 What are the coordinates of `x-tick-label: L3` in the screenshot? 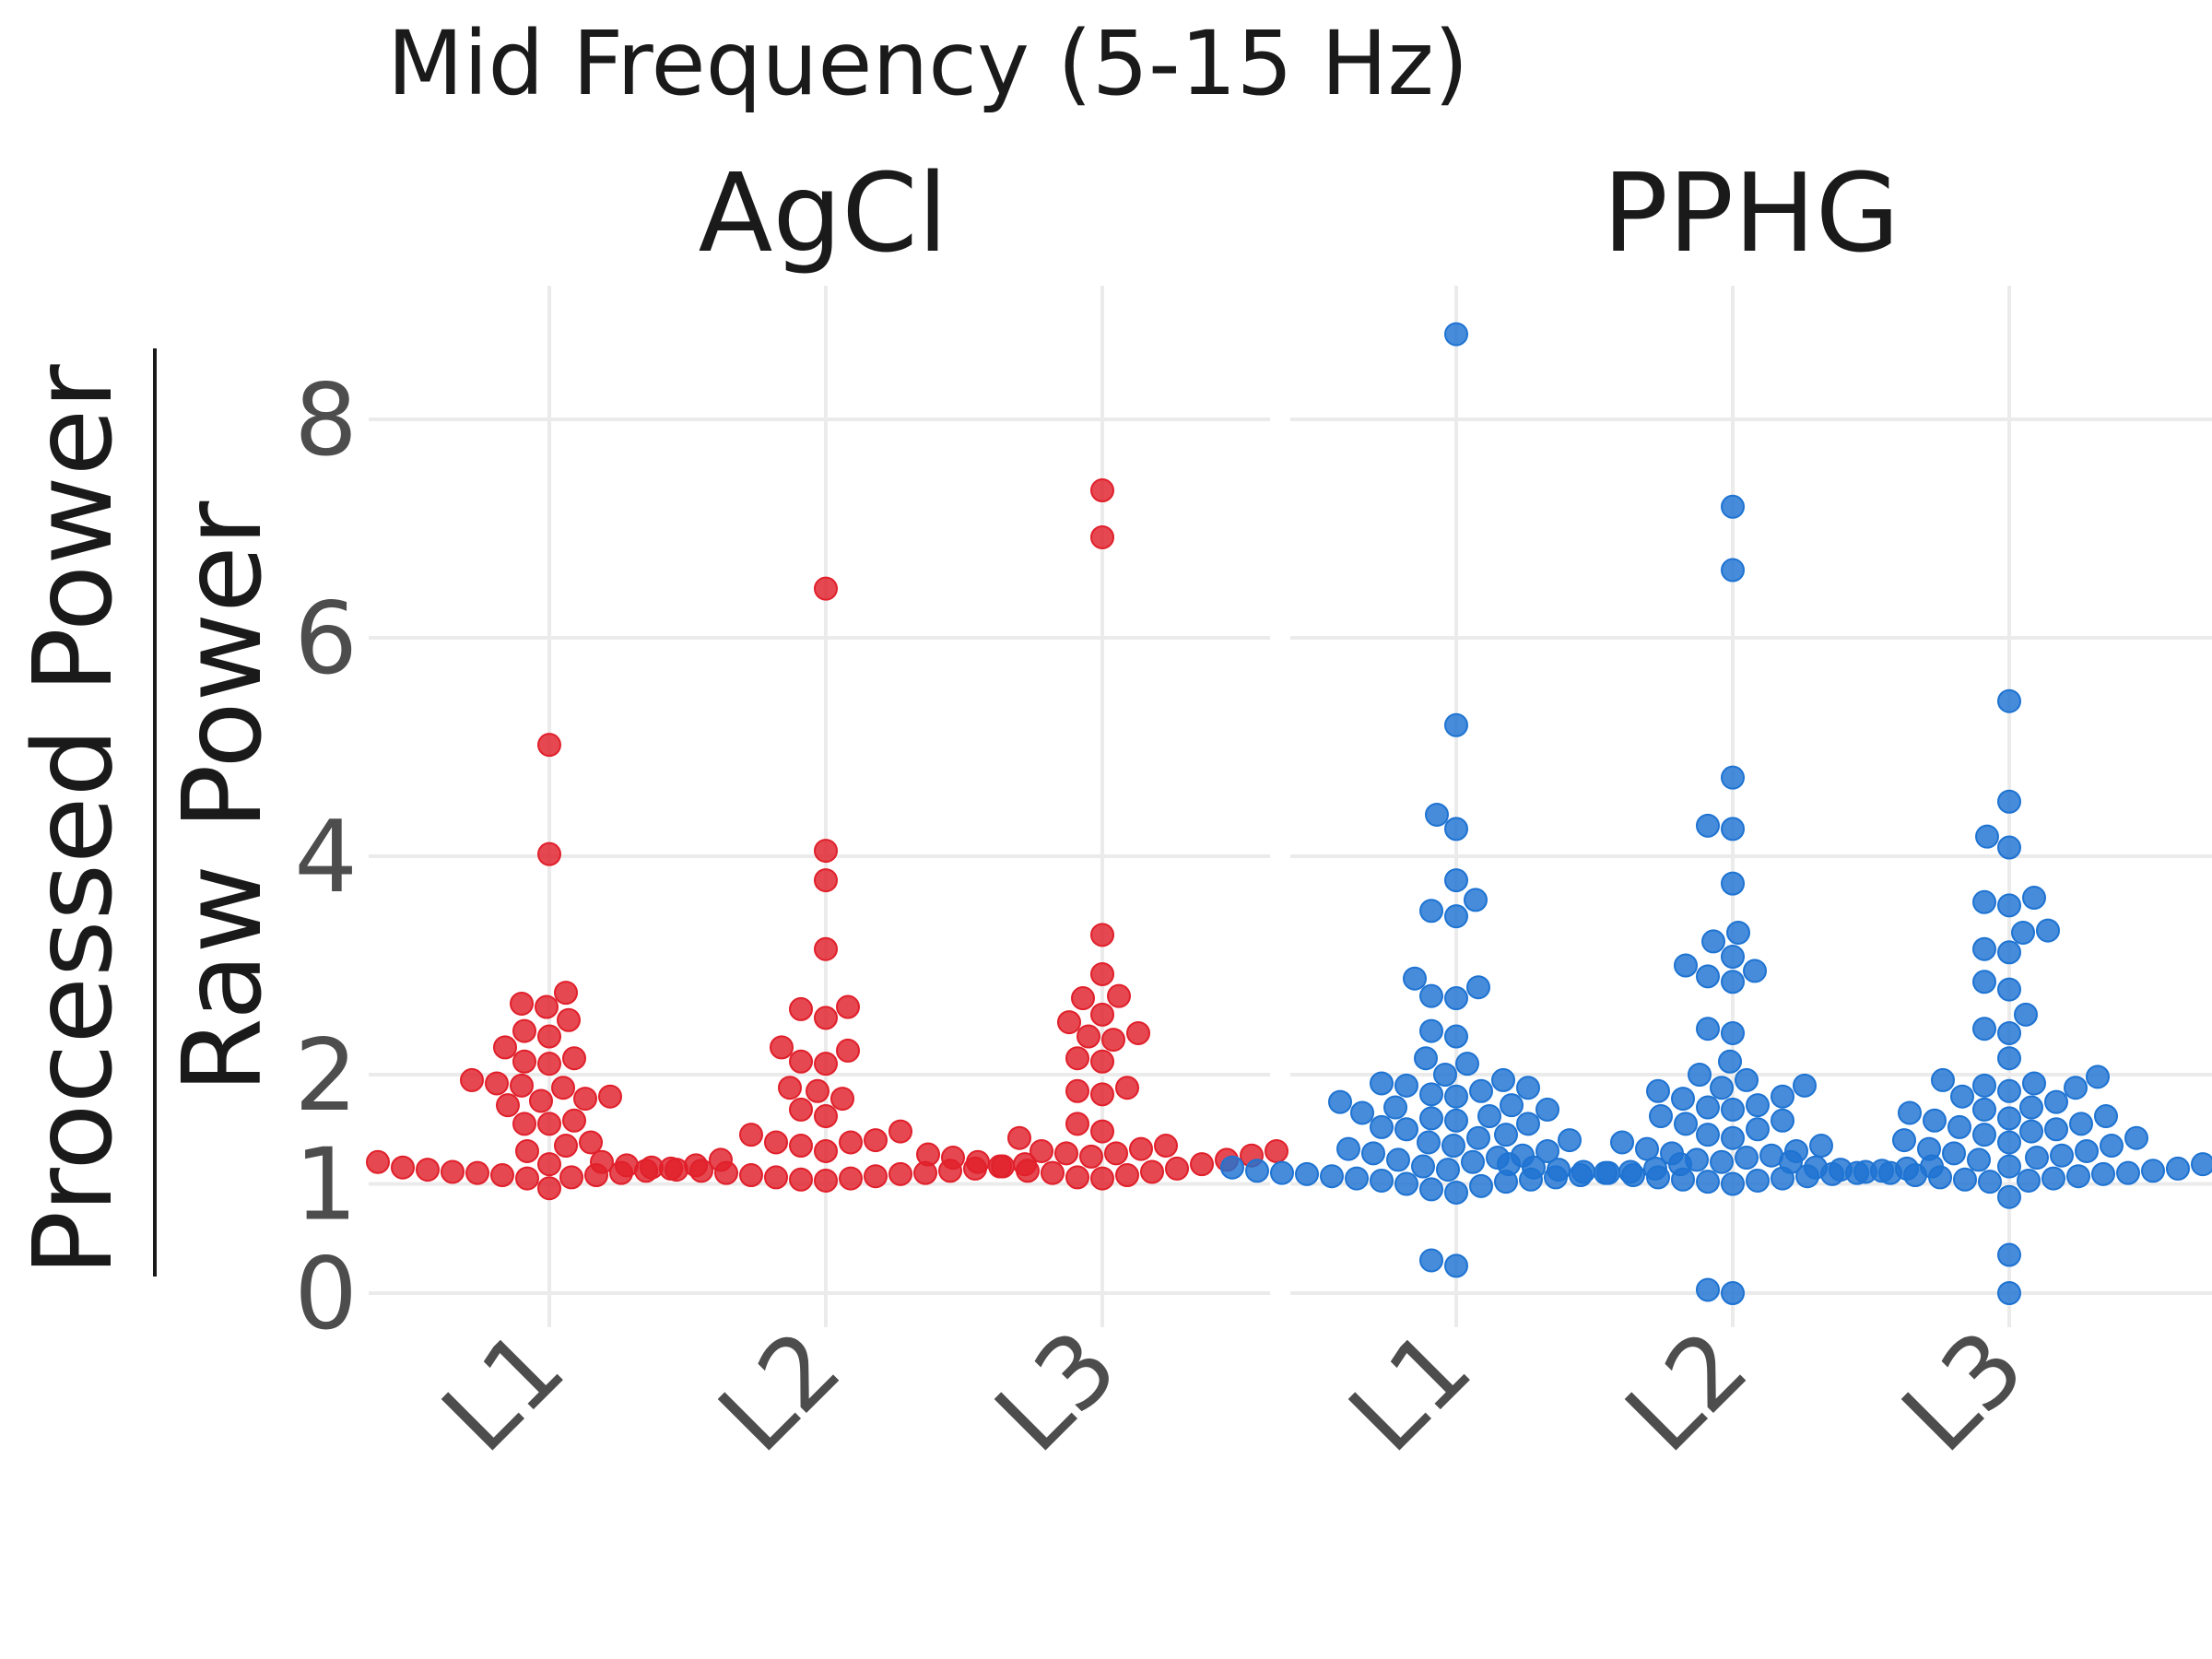 It's located at (1964, 1392).